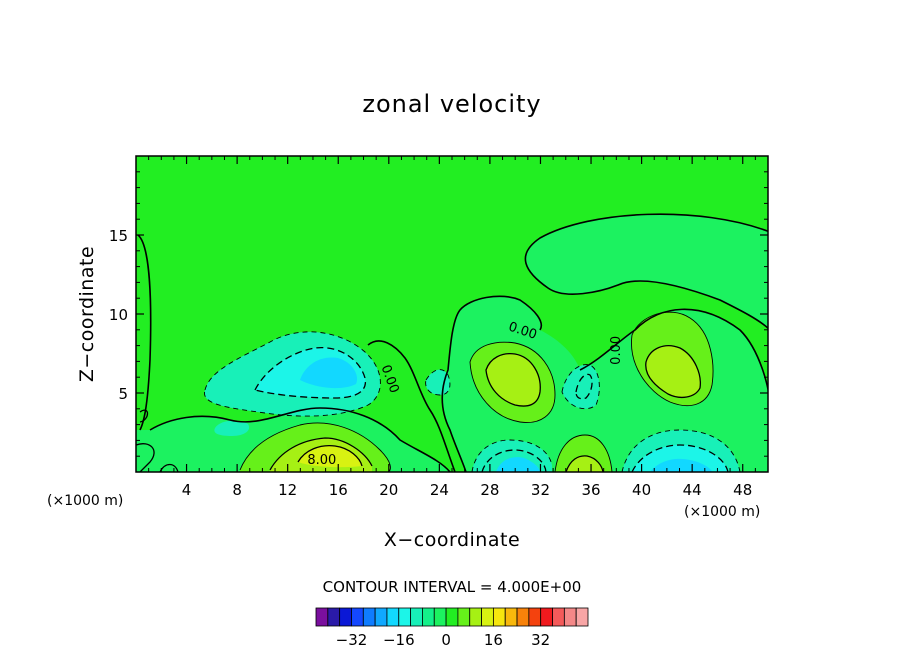 This screenshot has height=654, width=904. I want to click on x-tick-label-3: 16, so click(338, 490).